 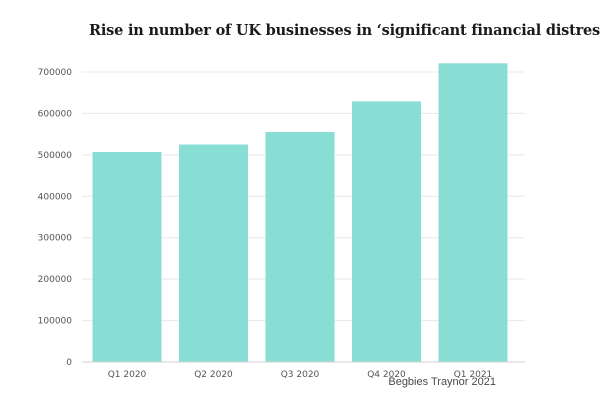 I want to click on x-tick-label: Q4 2020, so click(x=386, y=375).